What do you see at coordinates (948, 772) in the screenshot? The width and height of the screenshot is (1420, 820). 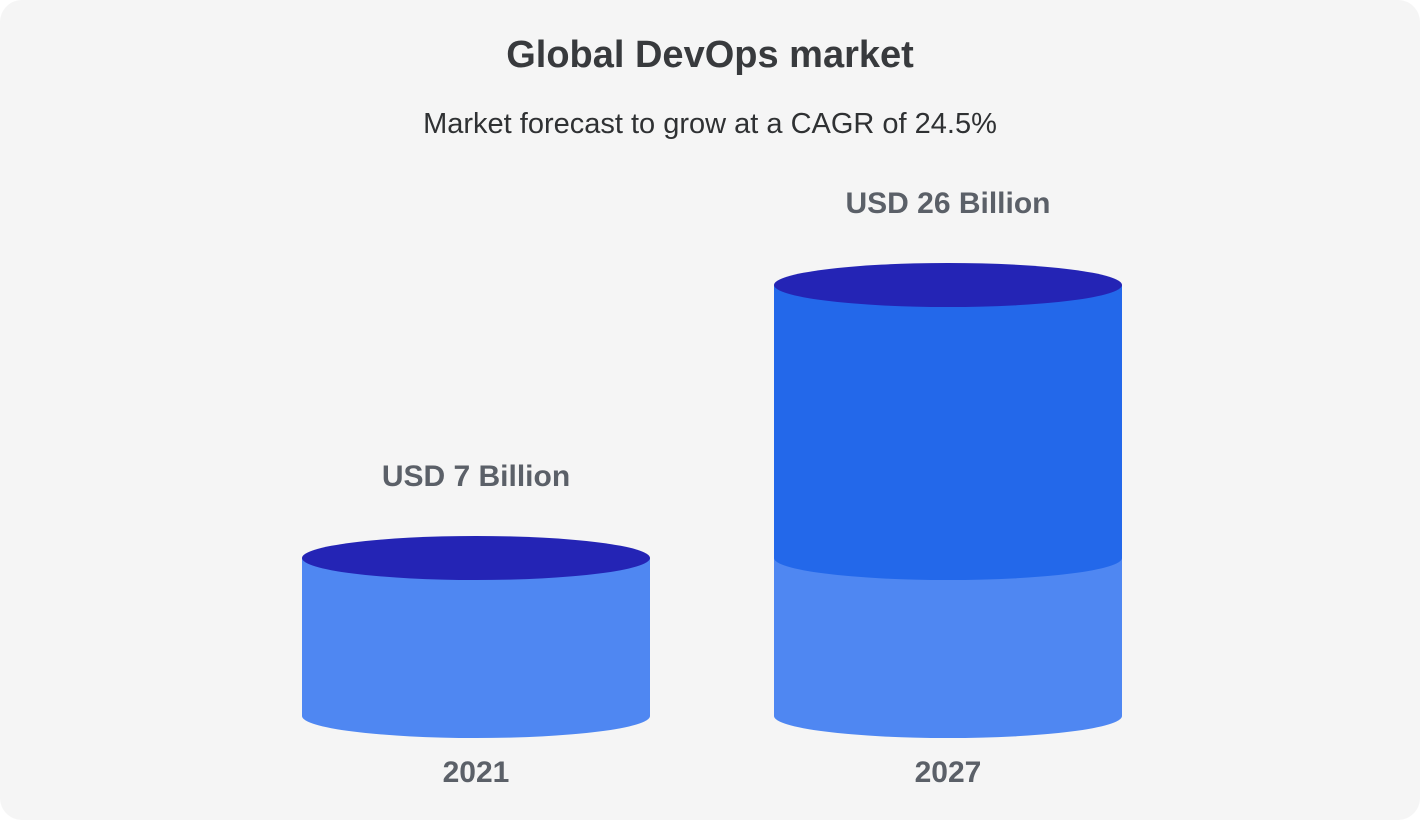 I see `category-label: 2027` at bounding box center [948, 772].